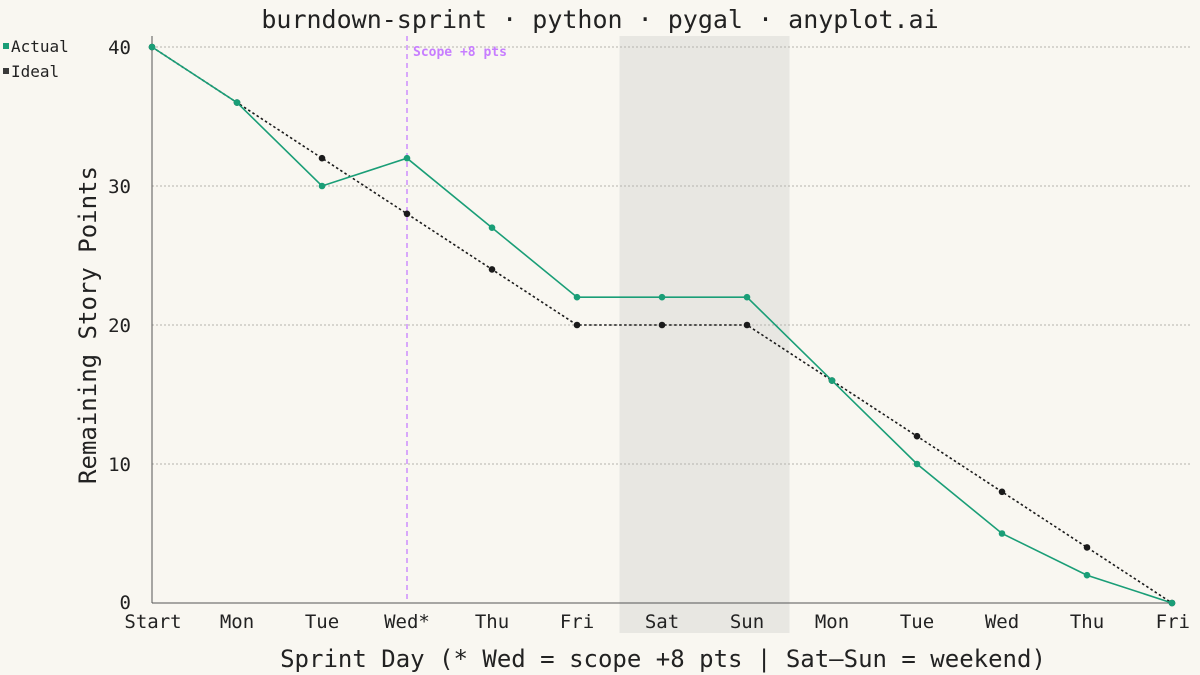 Image resolution: width=1200 pixels, height=675 pixels. Describe the element at coordinates (125, 603) in the screenshot. I see `y-tick-label: 0` at that location.